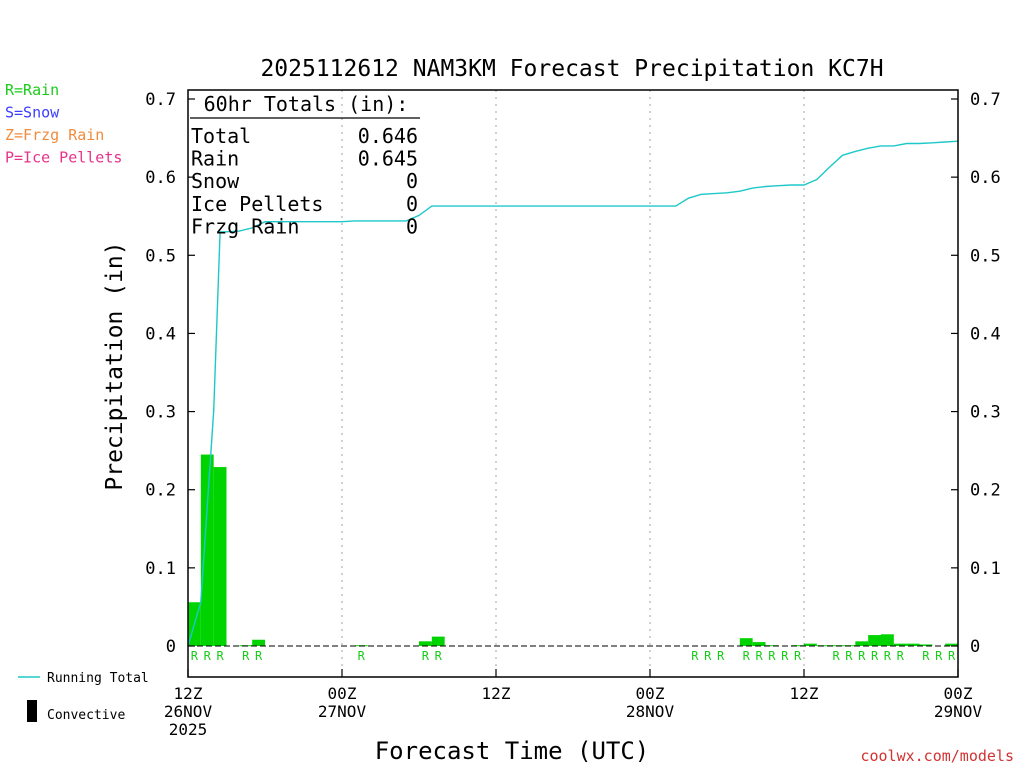 This screenshot has width=1024, height=768. What do you see at coordinates (215, 181) in the screenshot?
I see `totals-row-label: Snow` at bounding box center [215, 181].